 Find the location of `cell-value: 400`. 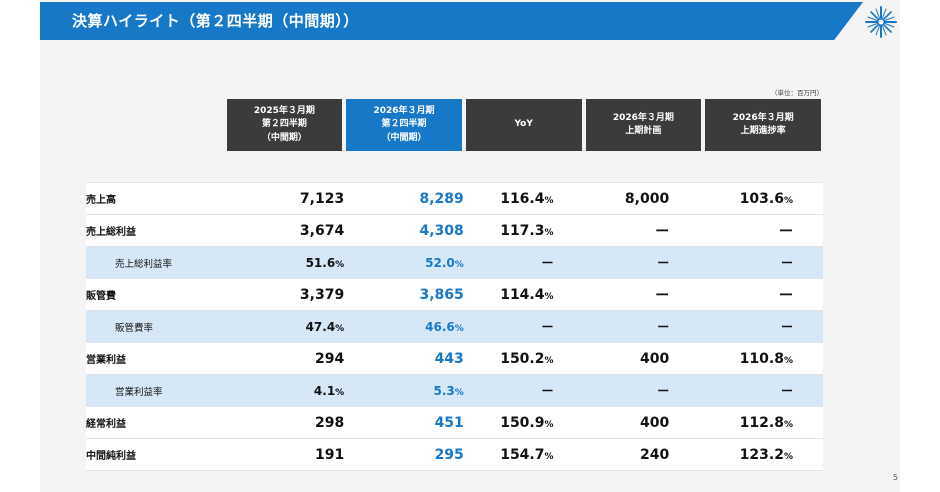

cell-value: 400 is located at coordinates (654, 358).